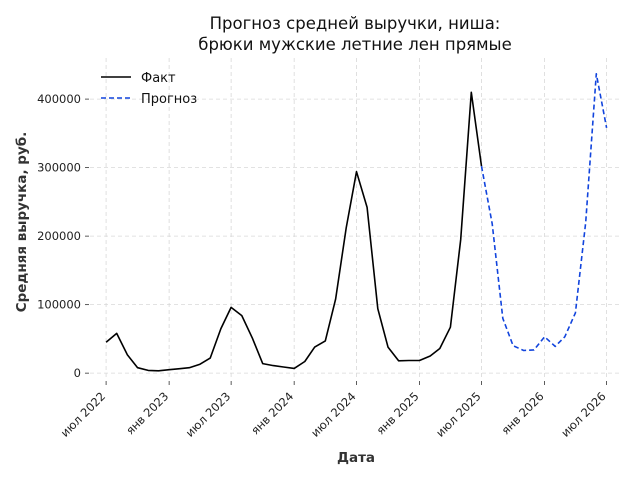 The height and width of the screenshot is (480, 640). I want to click on chart-title-line-1: Прогноз средней выручки, ниша:, so click(355, 23).